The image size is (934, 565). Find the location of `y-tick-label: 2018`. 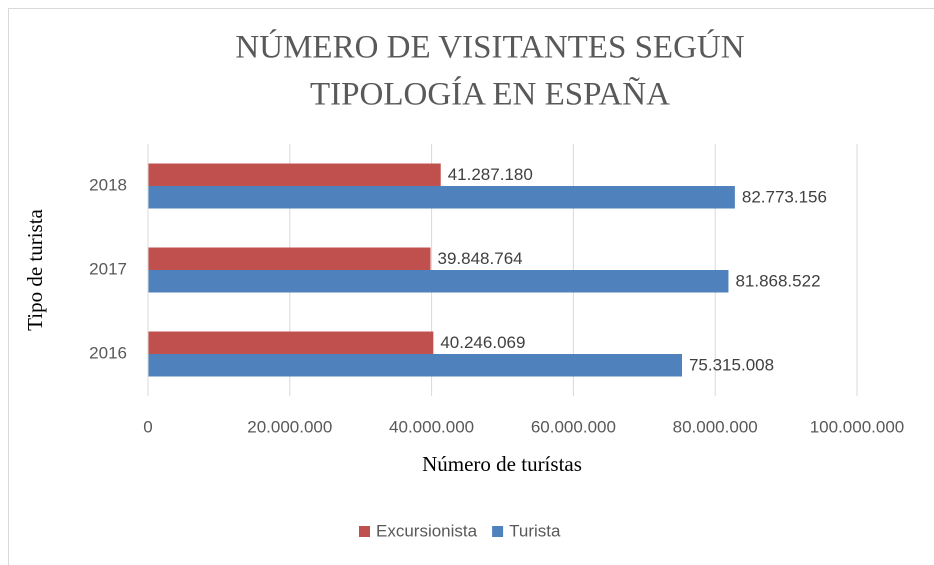

y-tick-label: 2018 is located at coordinates (108, 184).